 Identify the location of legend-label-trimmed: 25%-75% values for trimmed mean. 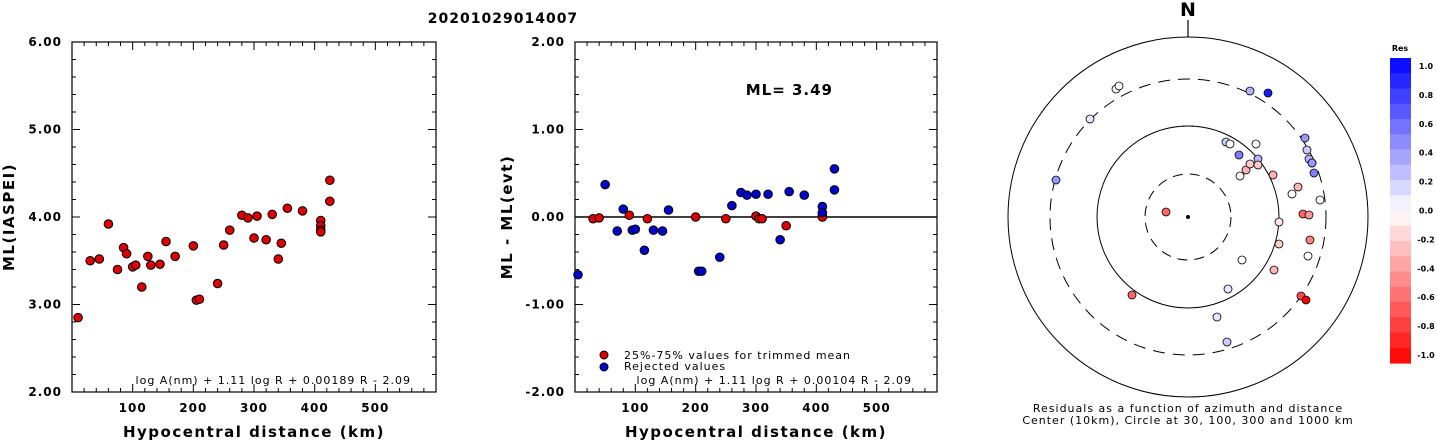
(737, 355).